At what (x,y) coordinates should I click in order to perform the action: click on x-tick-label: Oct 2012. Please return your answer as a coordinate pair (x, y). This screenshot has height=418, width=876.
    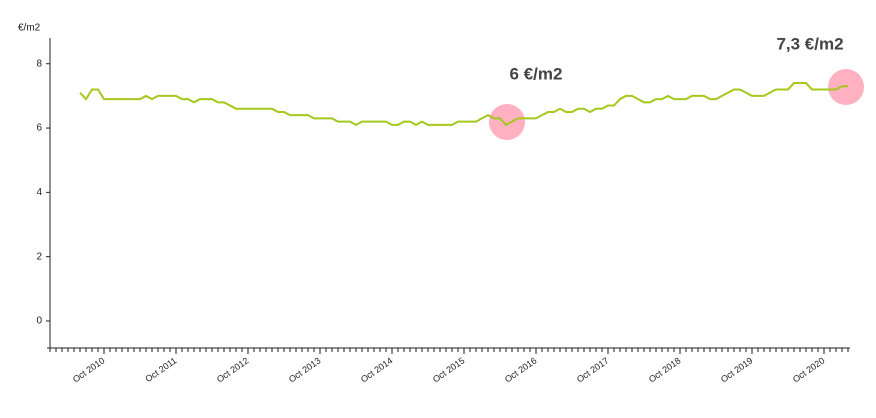
    Looking at the image, I should click on (233, 369).